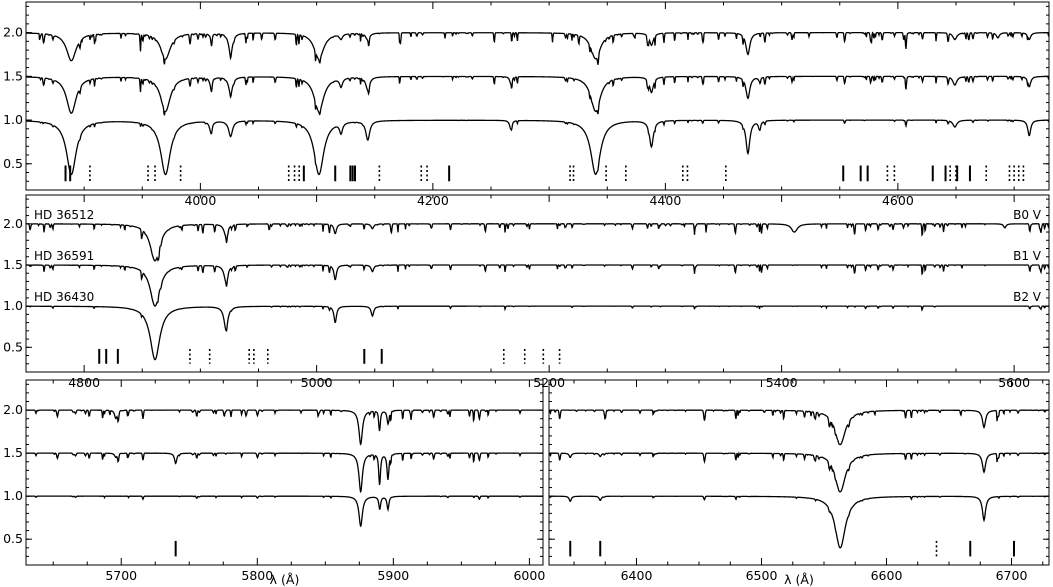  Describe the element at coordinates (1027, 297) in the screenshot. I see `spectral-type-label: B2 V` at that location.